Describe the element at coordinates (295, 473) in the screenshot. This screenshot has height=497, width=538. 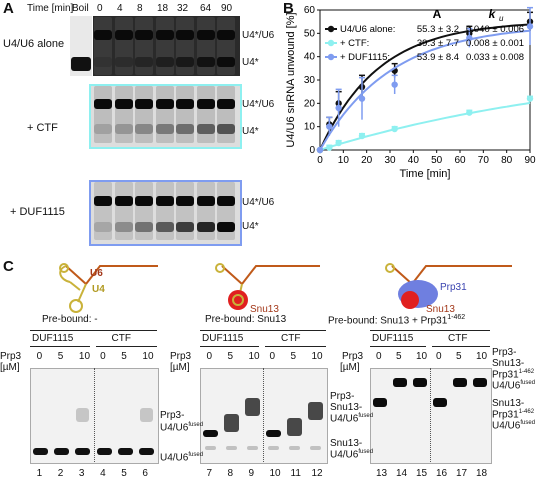
I see `lane-number: 11` at that location.